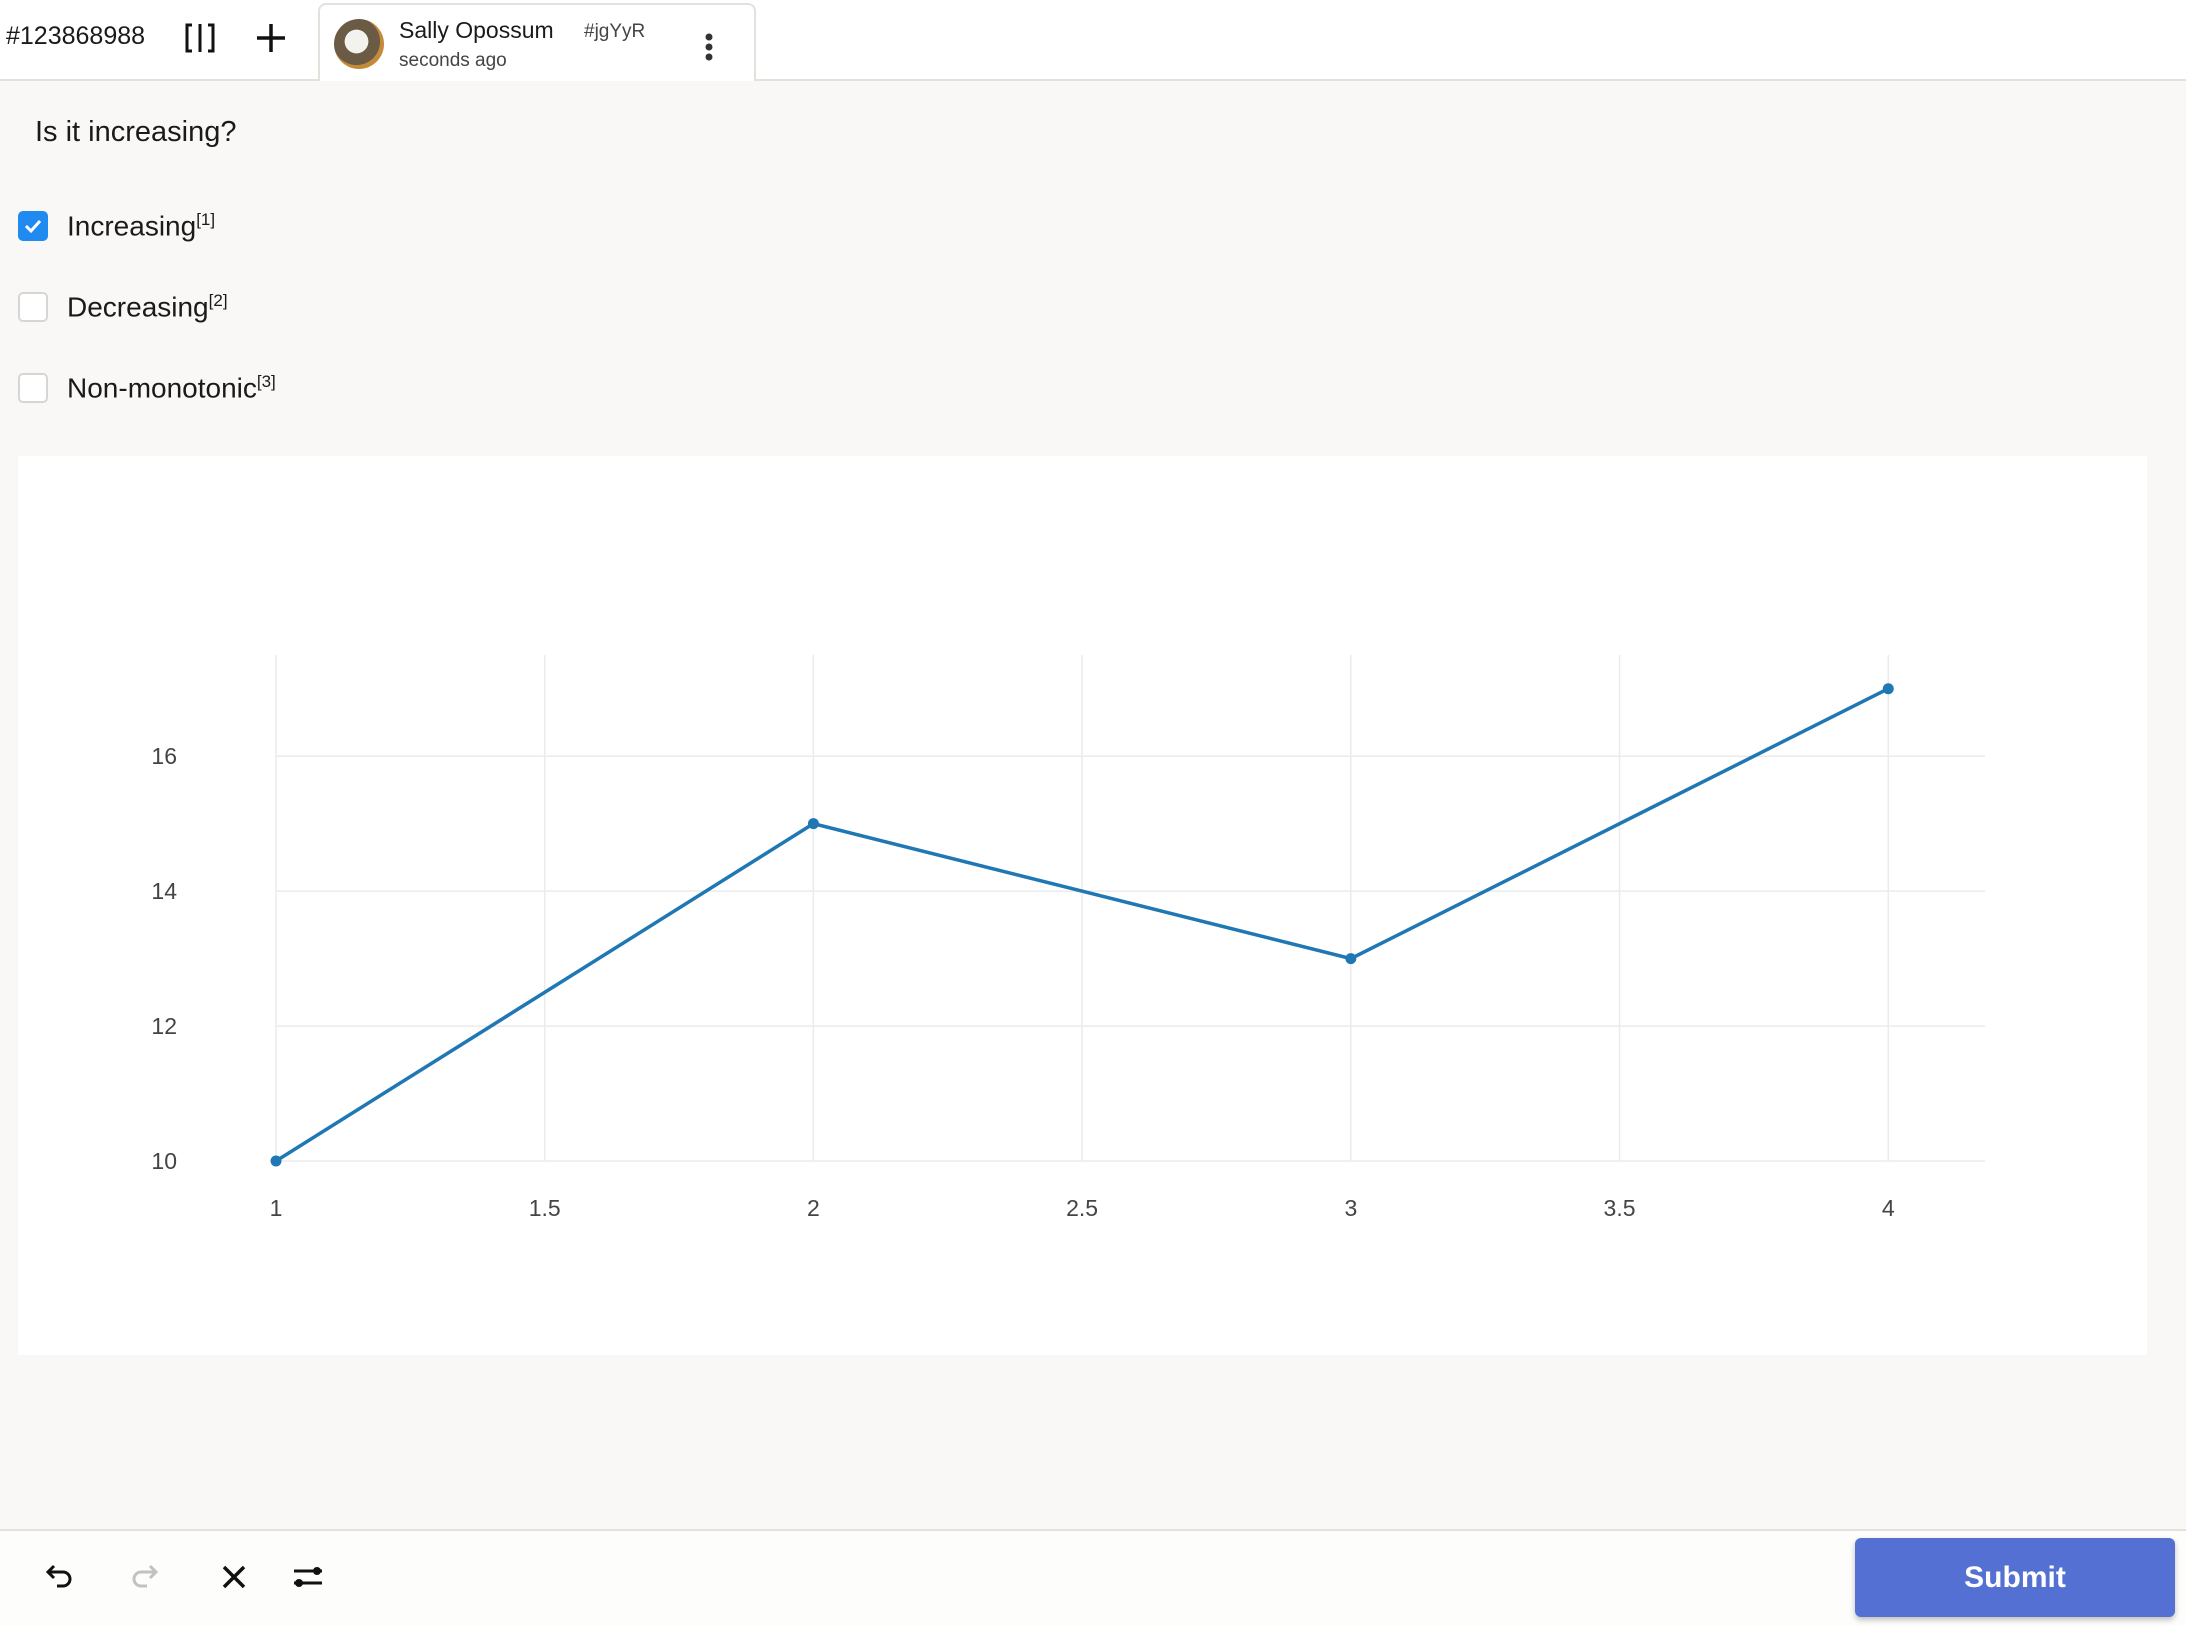 The image size is (2186, 1626). Describe the element at coordinates (476, 30) in the screenshot. I see `annotator-name: Sally Opossum` at that location.